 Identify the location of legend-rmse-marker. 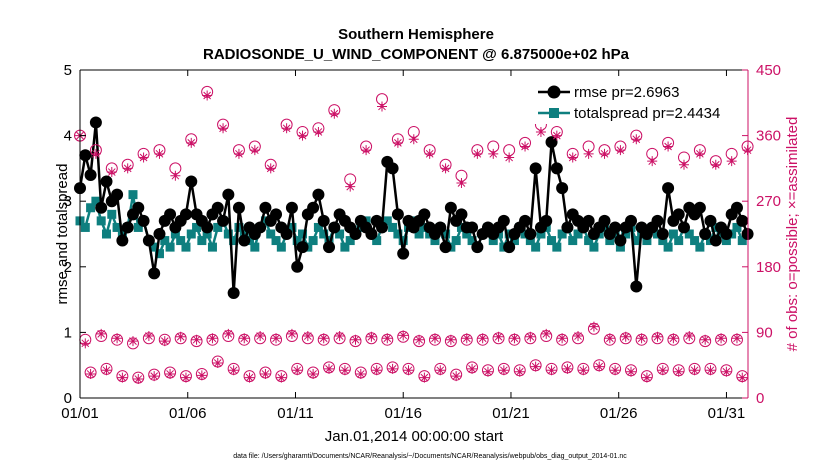
(554, 92).